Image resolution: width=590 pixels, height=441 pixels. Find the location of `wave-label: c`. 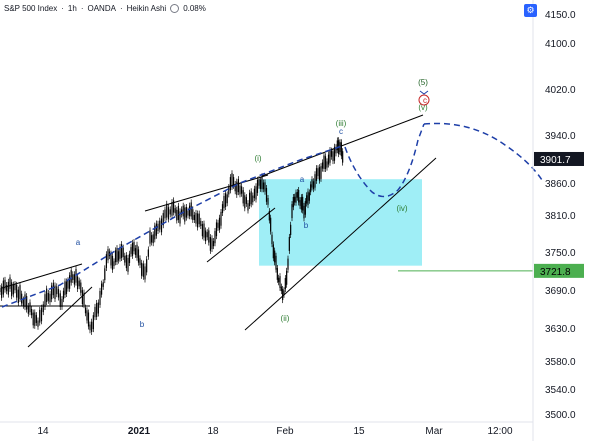

wave-label: c is located at coordinates (425, 100).